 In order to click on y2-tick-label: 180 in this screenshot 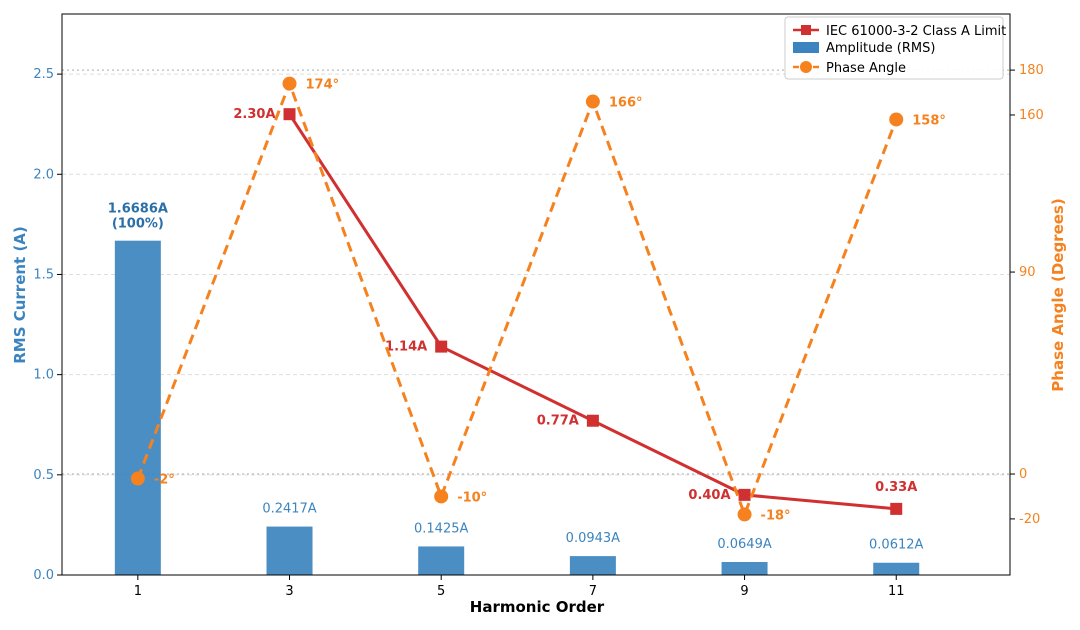, I will do `click(1031, 70)`.